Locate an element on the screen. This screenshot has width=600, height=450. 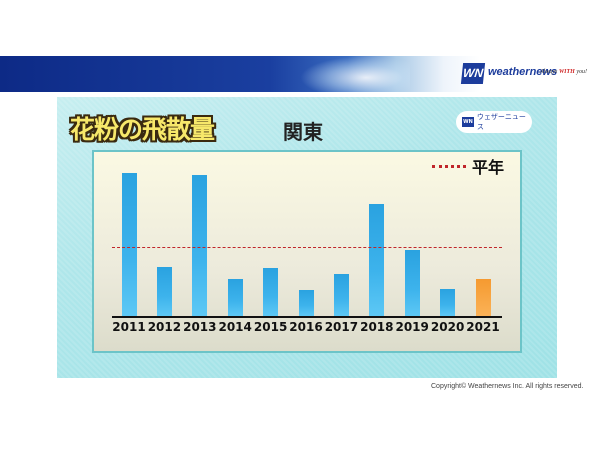
bar-2017 is located at coordinates (341, 295).